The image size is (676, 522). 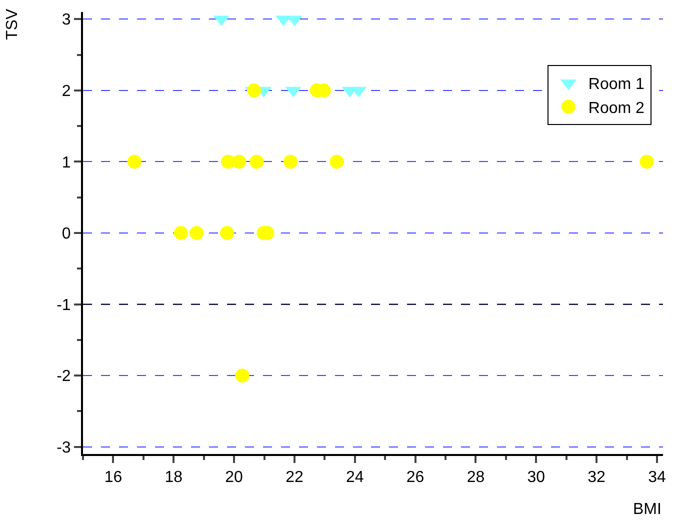 What do you see at coordinates (475, 477) in the screenshot?
I see `x-tick-label: 28` at bounding box center [475, 477].